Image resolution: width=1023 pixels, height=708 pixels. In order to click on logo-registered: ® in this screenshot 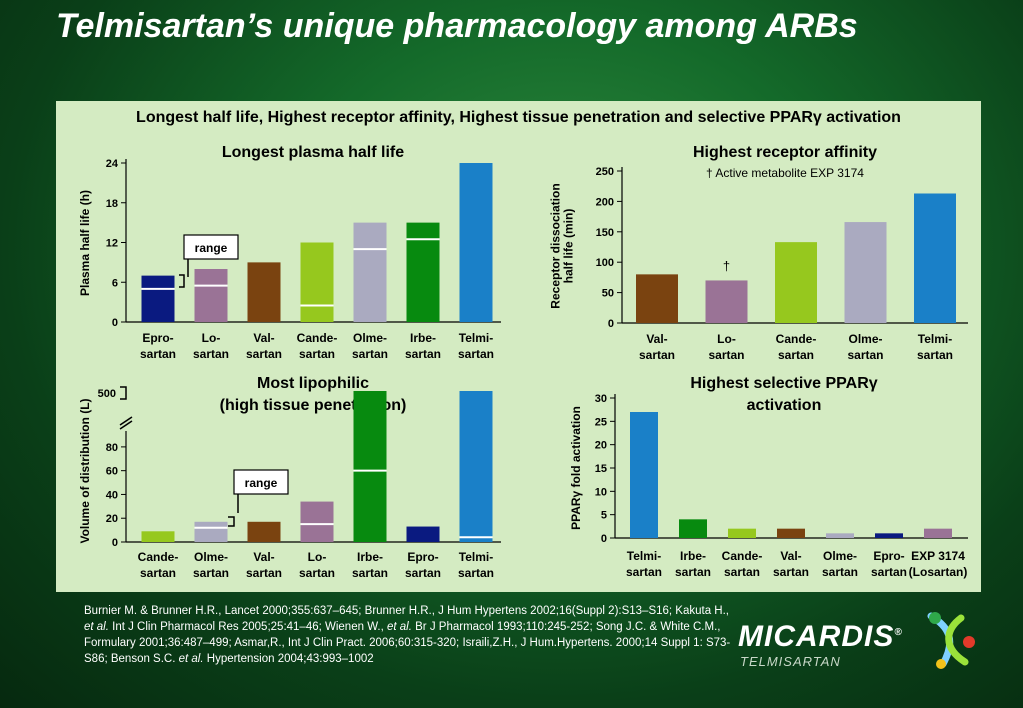, I will do `click(898, 632)`.